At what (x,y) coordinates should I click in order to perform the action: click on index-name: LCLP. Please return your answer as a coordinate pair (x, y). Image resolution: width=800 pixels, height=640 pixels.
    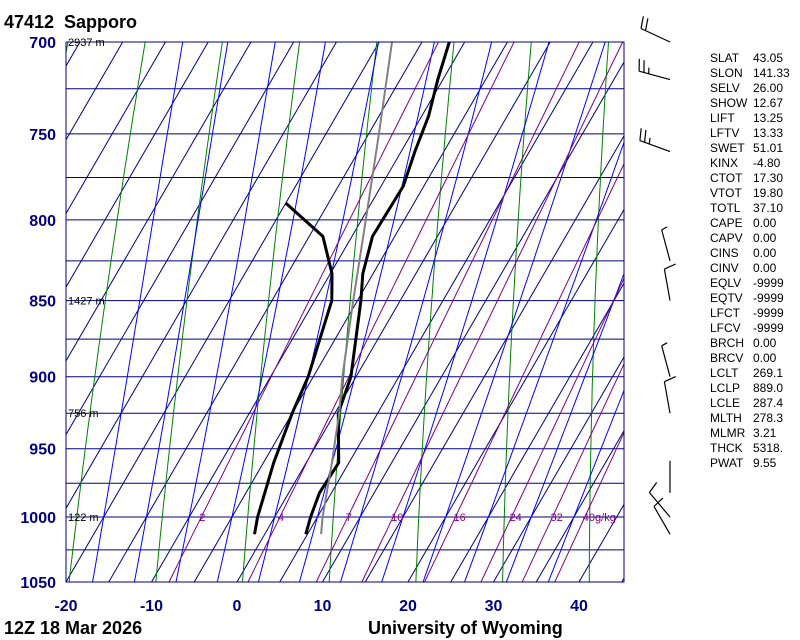
    Looking at the image, I should click on (725, 388).